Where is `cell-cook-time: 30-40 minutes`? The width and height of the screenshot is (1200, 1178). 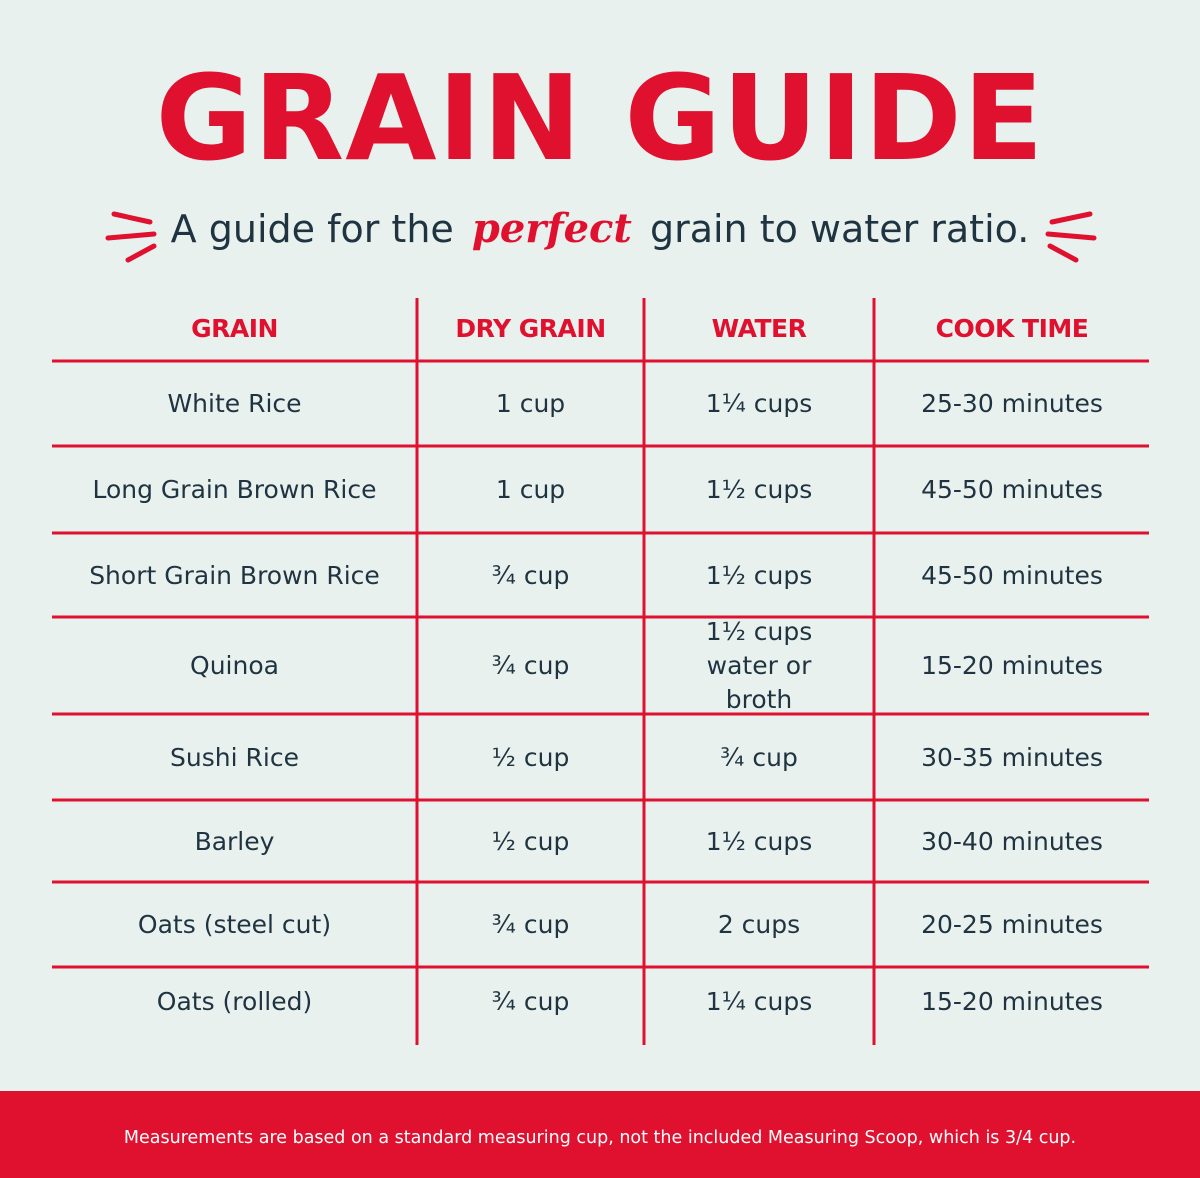
cell-cook-time: 30-40 minutes is located at coordinates (1012, 841).